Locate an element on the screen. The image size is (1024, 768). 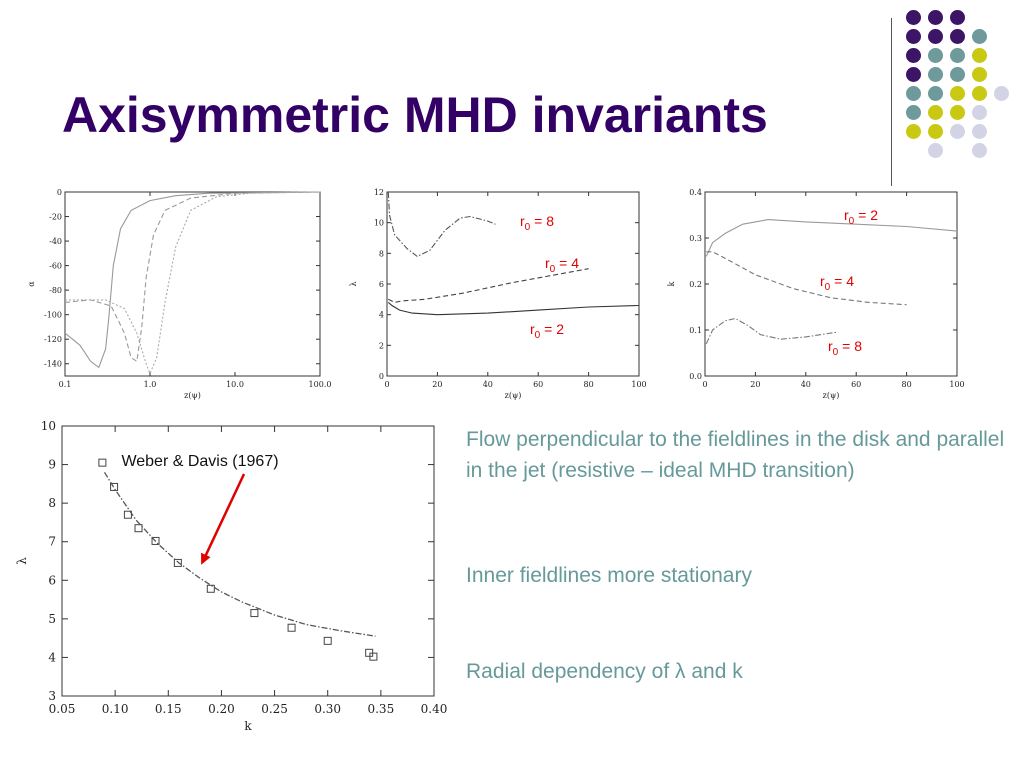
decorative-dot-grid is located at coordinates (965, 90).